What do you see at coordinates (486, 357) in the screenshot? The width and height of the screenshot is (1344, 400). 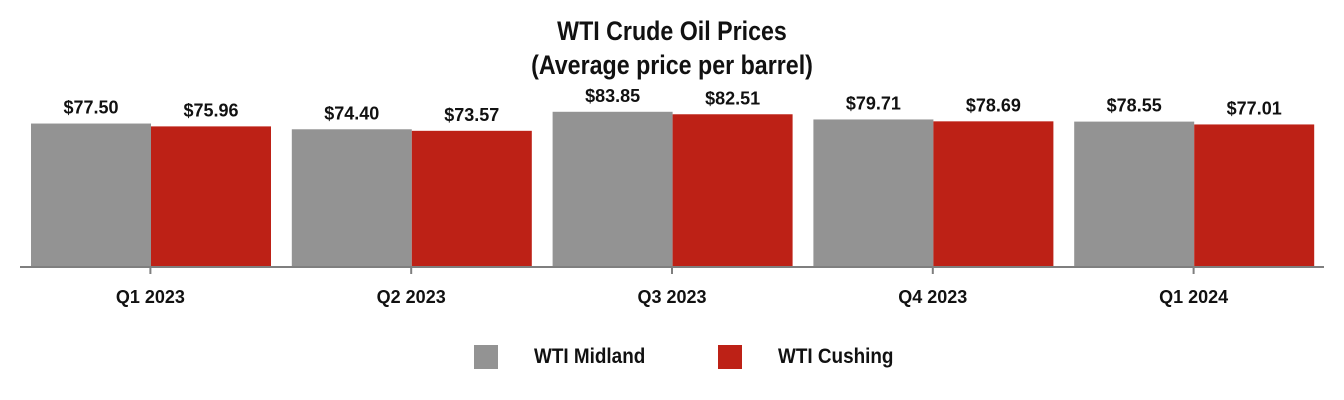 I see `legend-swatch-wti-midland` at bounding box center [486, 357].